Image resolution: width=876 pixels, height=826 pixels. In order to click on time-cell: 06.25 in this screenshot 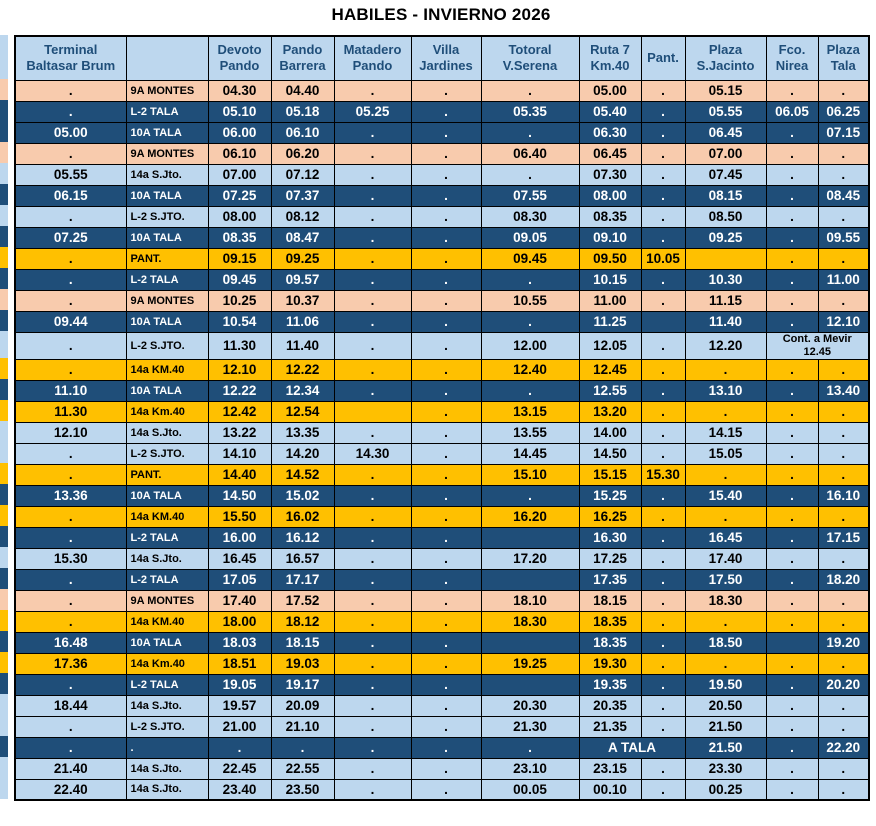, I will do `click(843, 111)`.